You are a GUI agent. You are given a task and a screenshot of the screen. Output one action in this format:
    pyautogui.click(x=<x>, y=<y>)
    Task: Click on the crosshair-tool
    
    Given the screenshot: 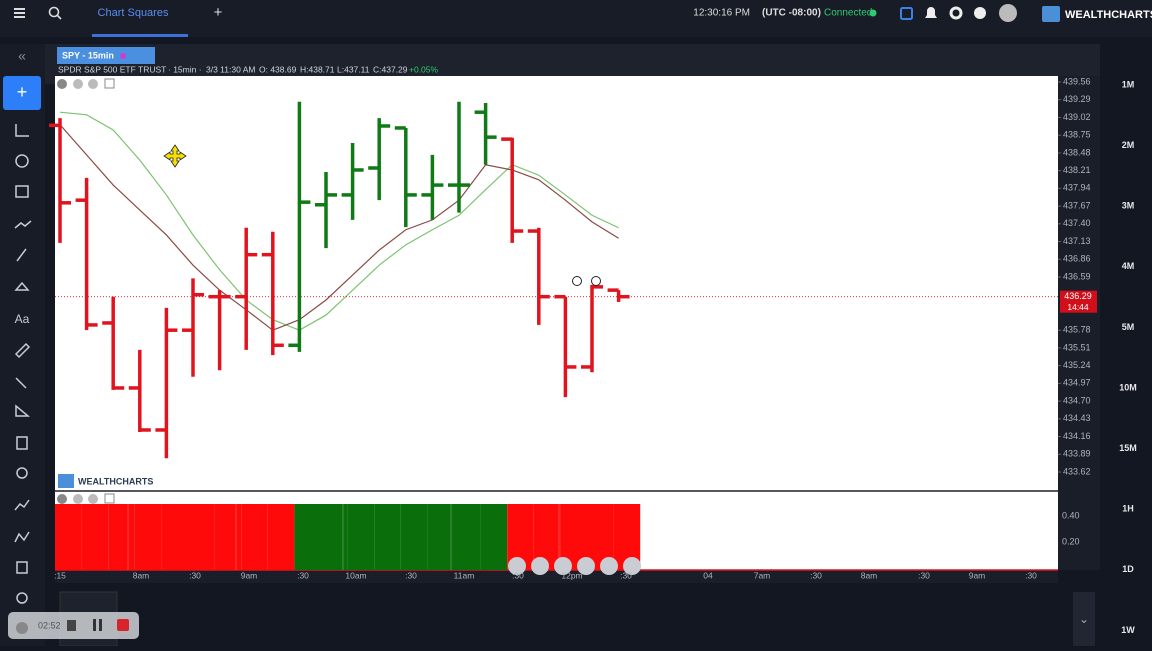 What is the action you would take?
    pyautogui.click(x=22, y=93)
    